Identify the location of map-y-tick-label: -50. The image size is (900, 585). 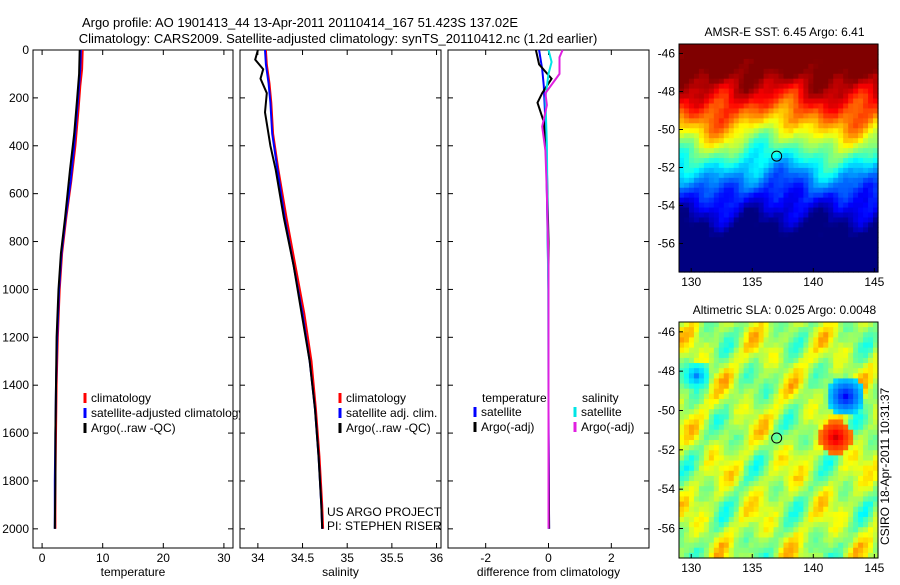
(667, 411).